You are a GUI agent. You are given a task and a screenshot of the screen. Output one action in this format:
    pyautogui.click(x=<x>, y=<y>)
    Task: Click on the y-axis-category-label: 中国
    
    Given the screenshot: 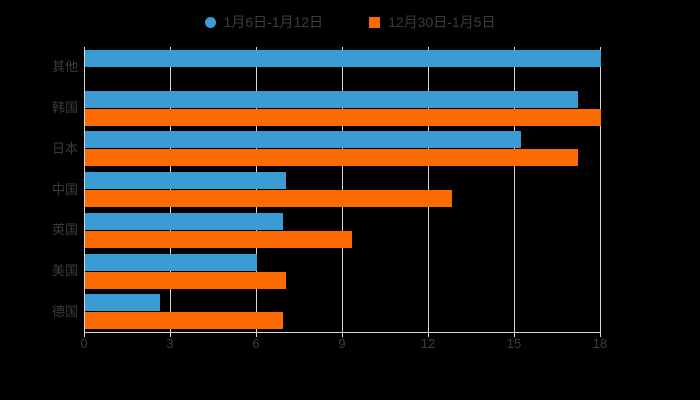 What is the action you would take?
    pyautogui.click(x=64, y=189)
    